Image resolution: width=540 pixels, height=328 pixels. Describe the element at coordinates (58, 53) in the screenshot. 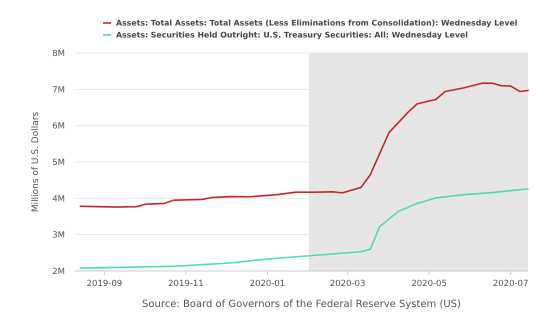

I see `y-tick-label: 8M` at that location.